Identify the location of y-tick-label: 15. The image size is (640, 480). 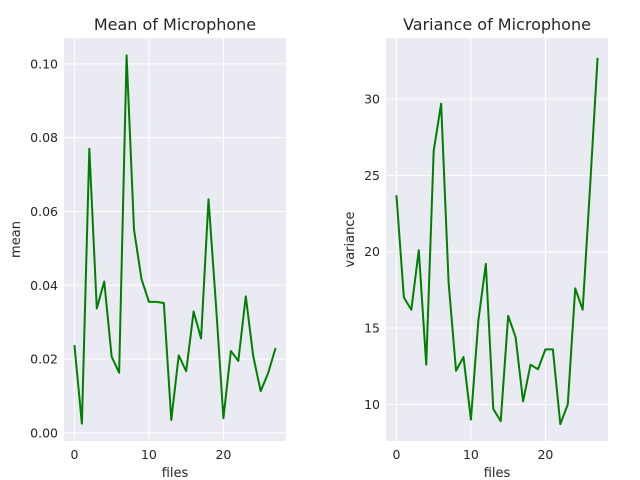
(372, 328).